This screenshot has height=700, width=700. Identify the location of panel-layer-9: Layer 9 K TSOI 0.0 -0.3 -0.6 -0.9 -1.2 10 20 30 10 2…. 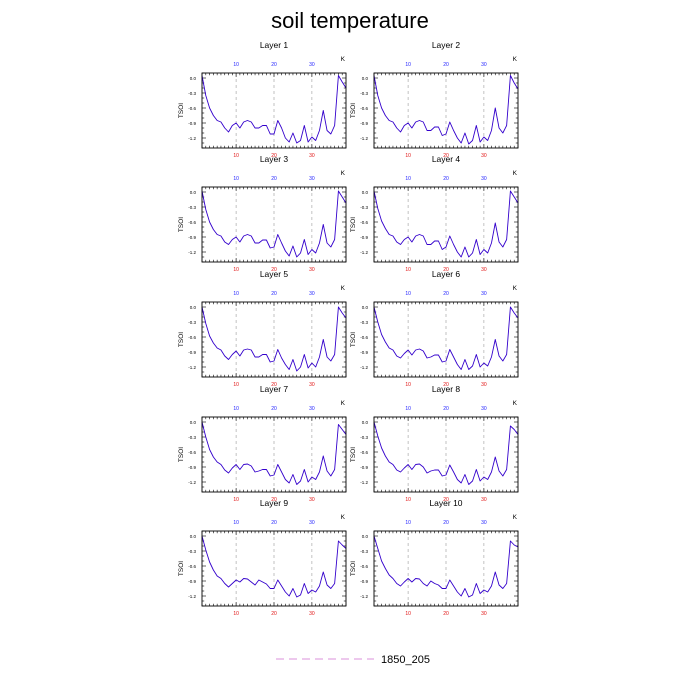
(262, 557).